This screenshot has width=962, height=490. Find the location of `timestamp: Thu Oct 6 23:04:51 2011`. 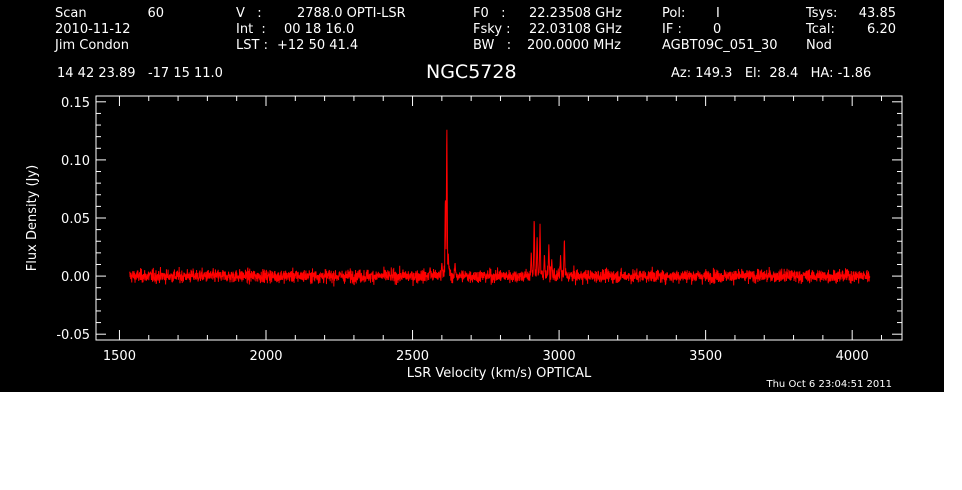

timestamp: Thu Oct 6 23:04:51 2011 is located at coordinates (829, 384).